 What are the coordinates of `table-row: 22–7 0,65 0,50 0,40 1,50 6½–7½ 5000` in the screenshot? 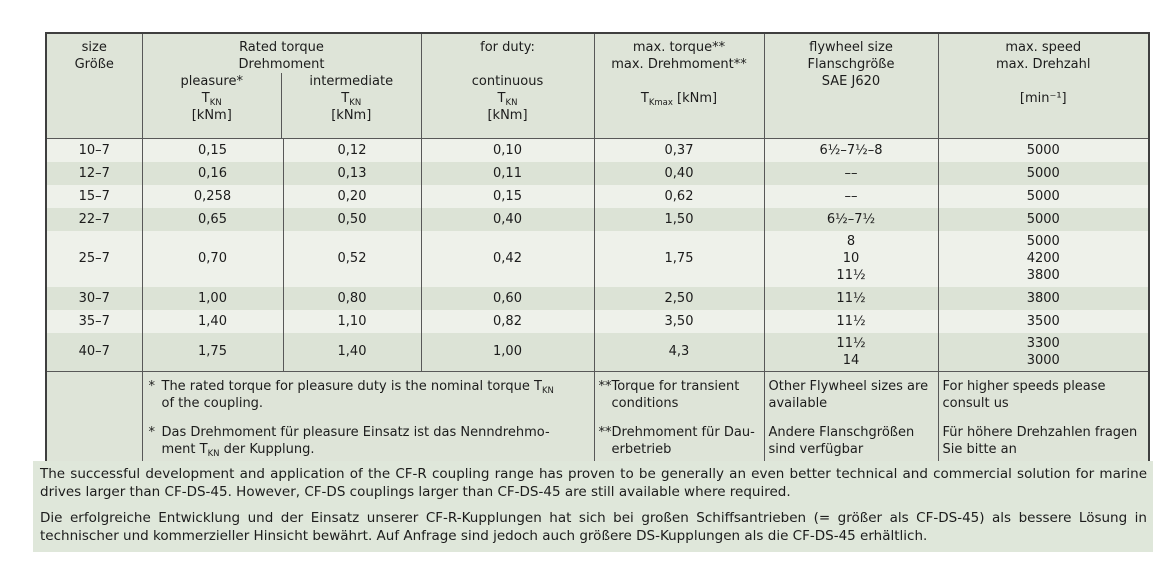 It's located at (597, 219).